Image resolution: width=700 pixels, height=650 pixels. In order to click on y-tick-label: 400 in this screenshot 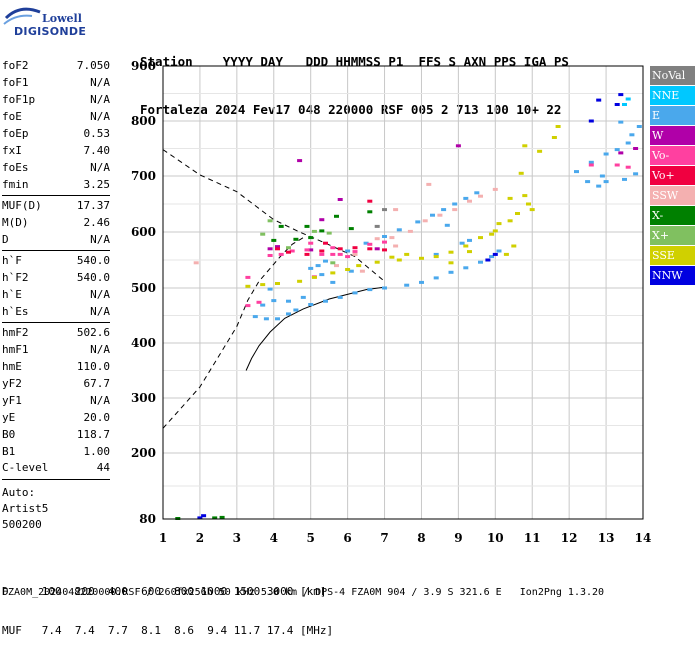, I will do `click(143, 343)`.